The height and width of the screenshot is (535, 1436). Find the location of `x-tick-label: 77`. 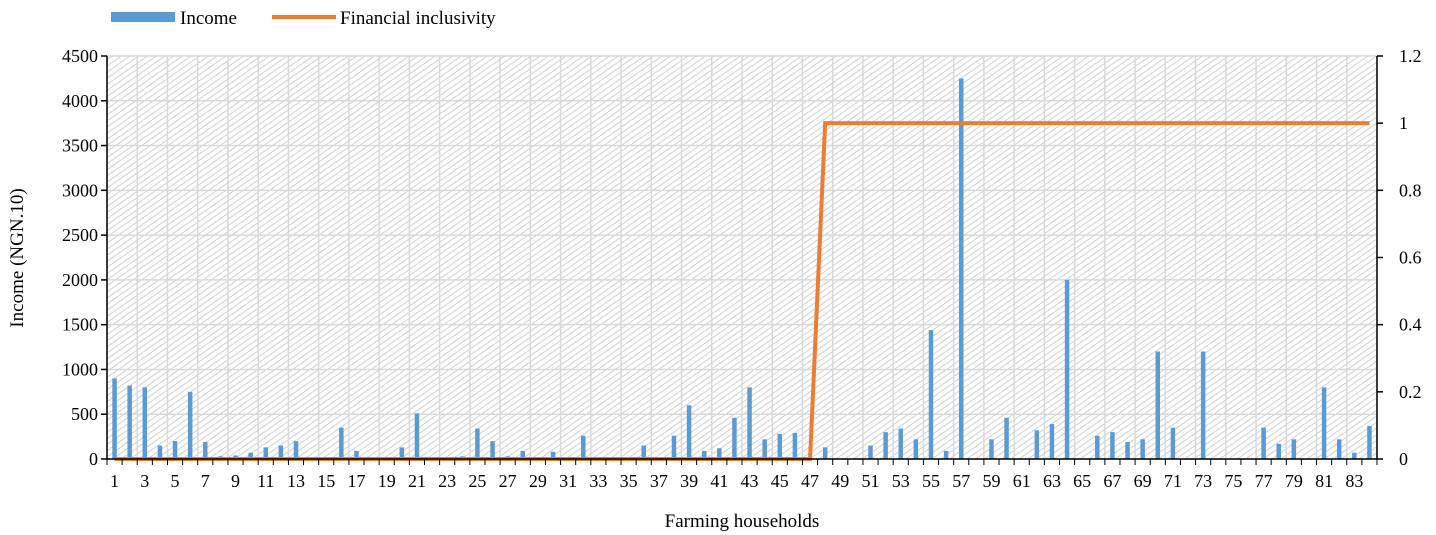

x-tick-label: 77 is located at coordinates (1264, 481).